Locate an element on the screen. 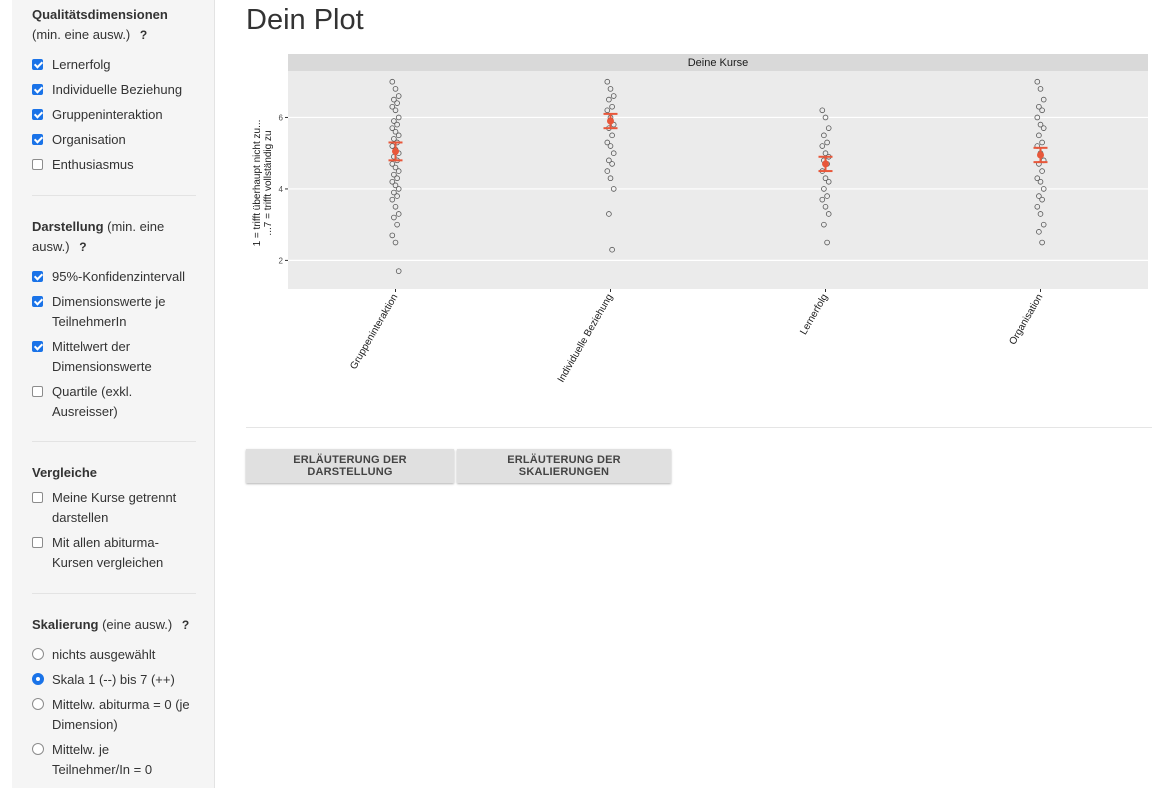  checkbox-lernerfolg: Lernerfolg is located at coordinates (114, 65).